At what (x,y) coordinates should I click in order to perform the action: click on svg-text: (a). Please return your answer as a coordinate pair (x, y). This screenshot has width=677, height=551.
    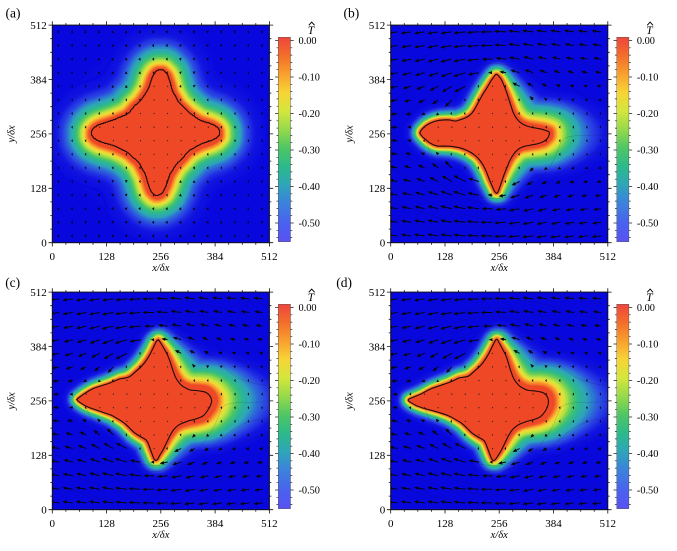
    Looking at the image, I should click on (13, 13).